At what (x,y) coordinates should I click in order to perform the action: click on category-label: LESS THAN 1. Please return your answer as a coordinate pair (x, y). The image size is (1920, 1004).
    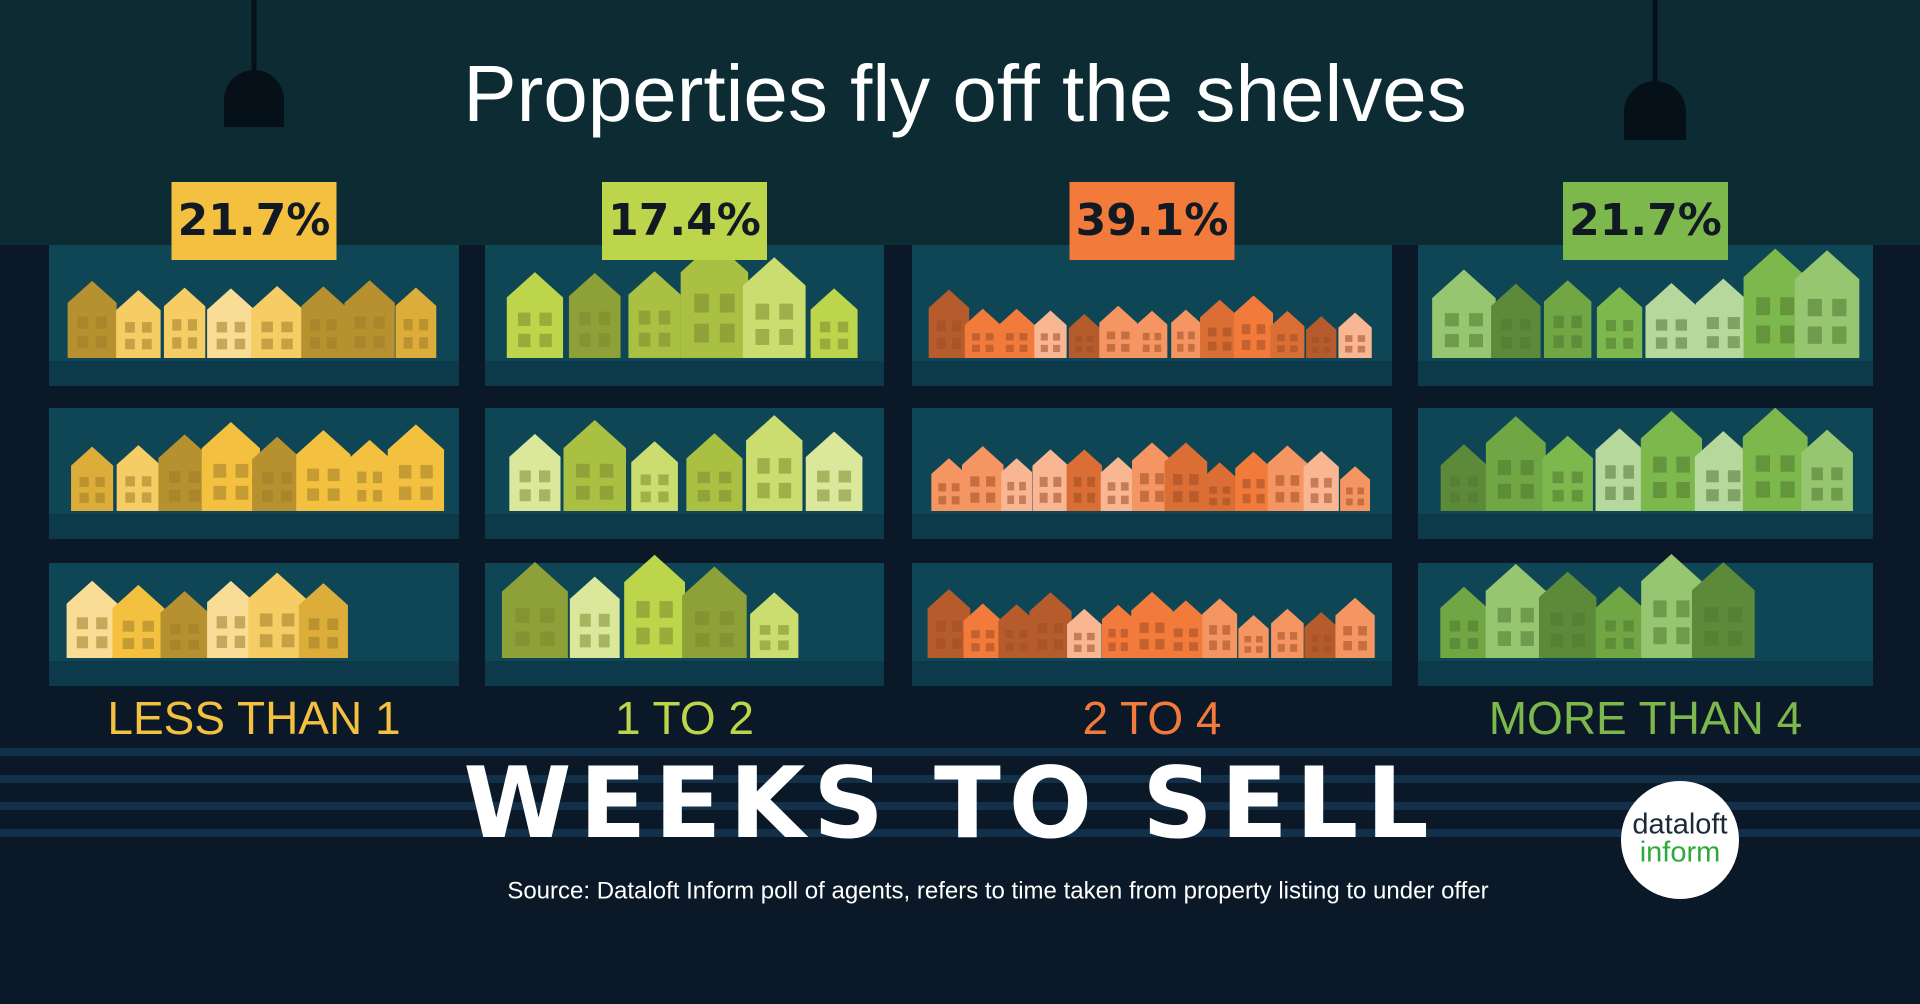
    Looking at the image, I should click on (253, 718).